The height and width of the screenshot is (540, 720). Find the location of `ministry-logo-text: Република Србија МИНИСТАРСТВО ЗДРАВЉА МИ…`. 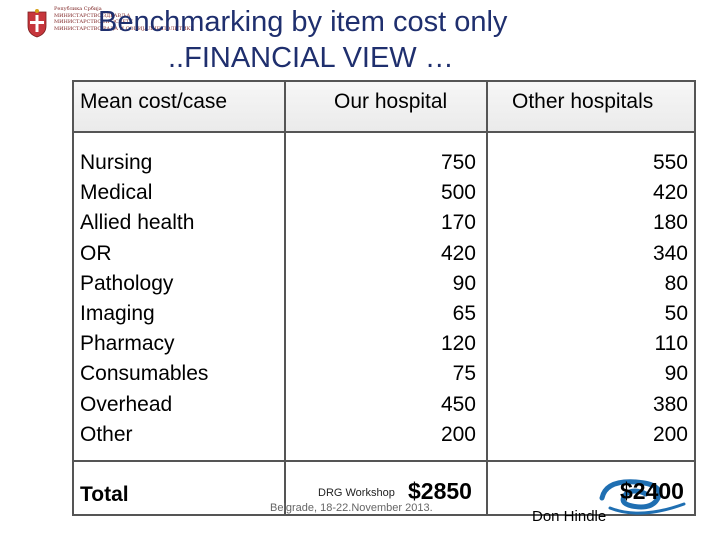

ministry-logo-text: Република Србија МИНИСТАРСТВО ЗДРАВЉА МИ… is located at coordinates (129, 19).